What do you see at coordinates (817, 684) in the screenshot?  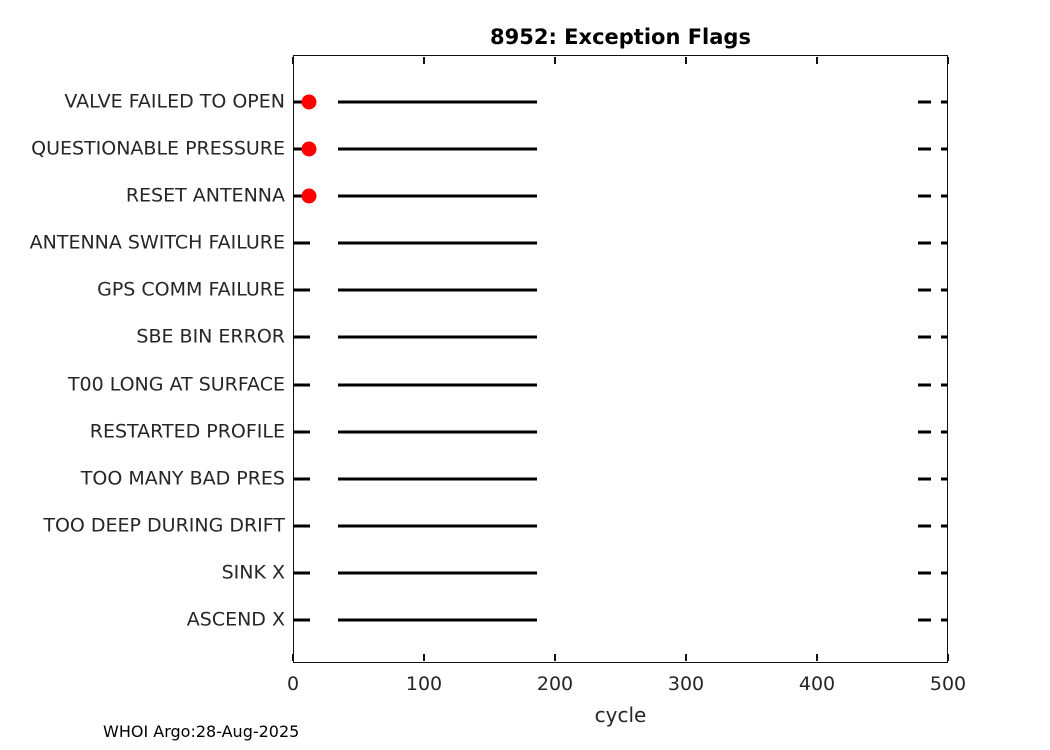 I see `x-tick-label: 400` at bounding box center [817, 684].